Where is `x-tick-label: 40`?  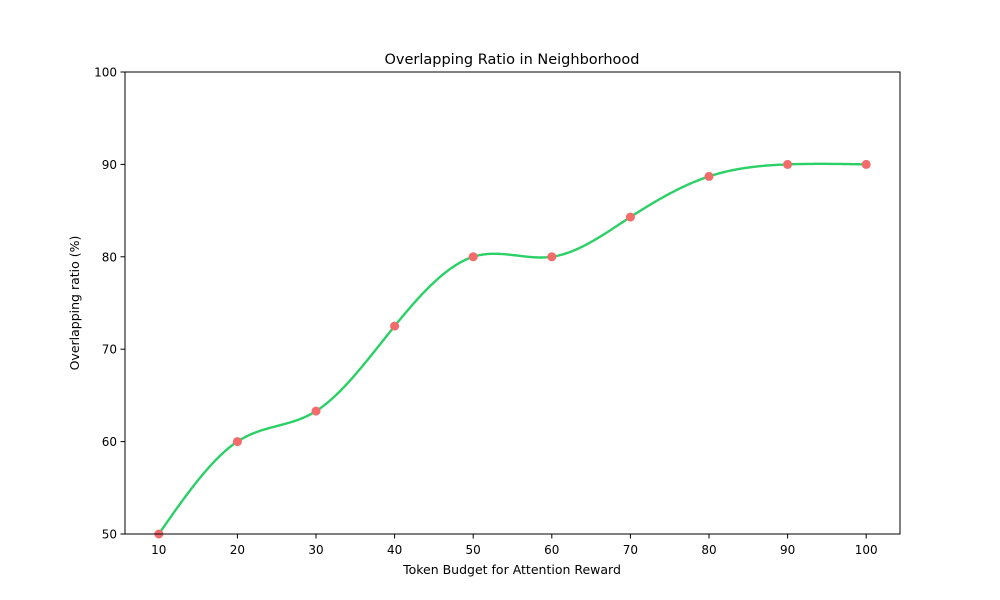 x-tick-label: 40 is located at coordinates (394, 550).